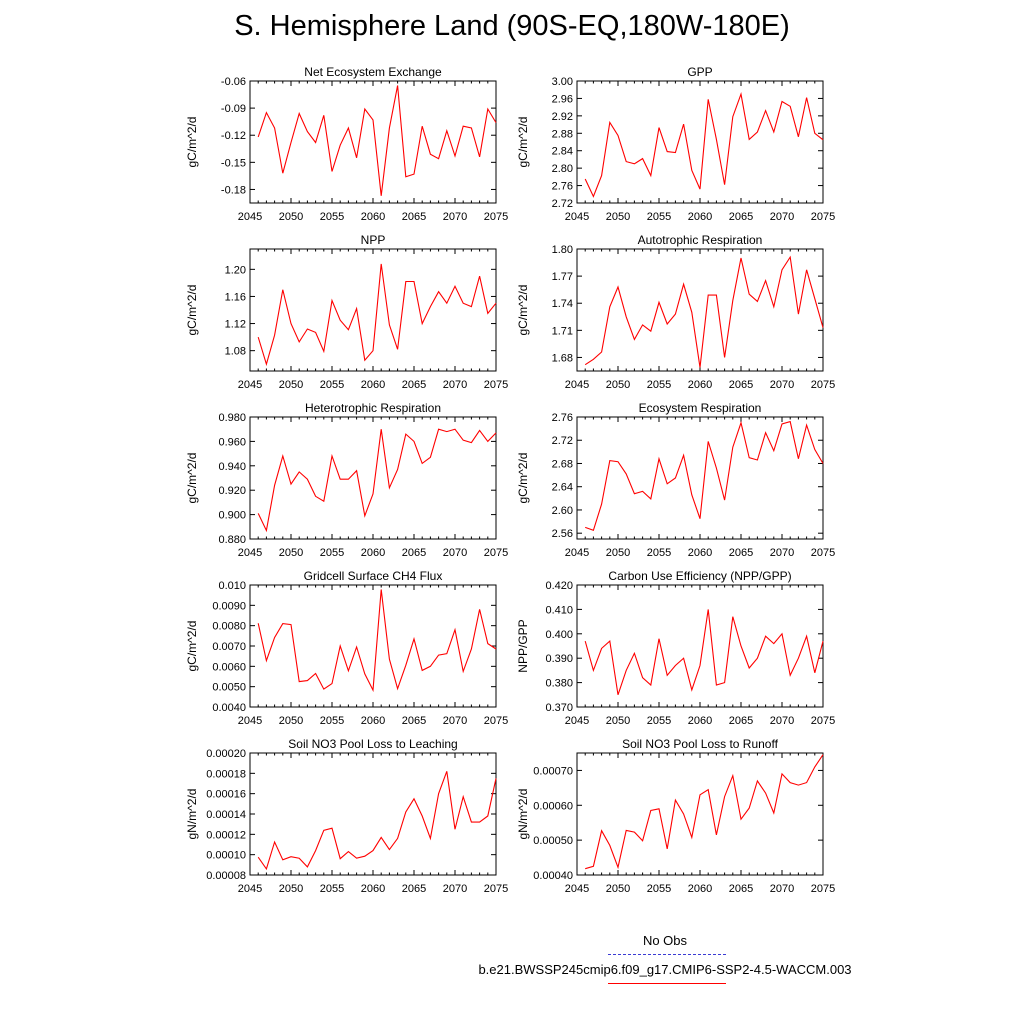  I want to click on y-tick-label: 0.940, so click(232, 467).